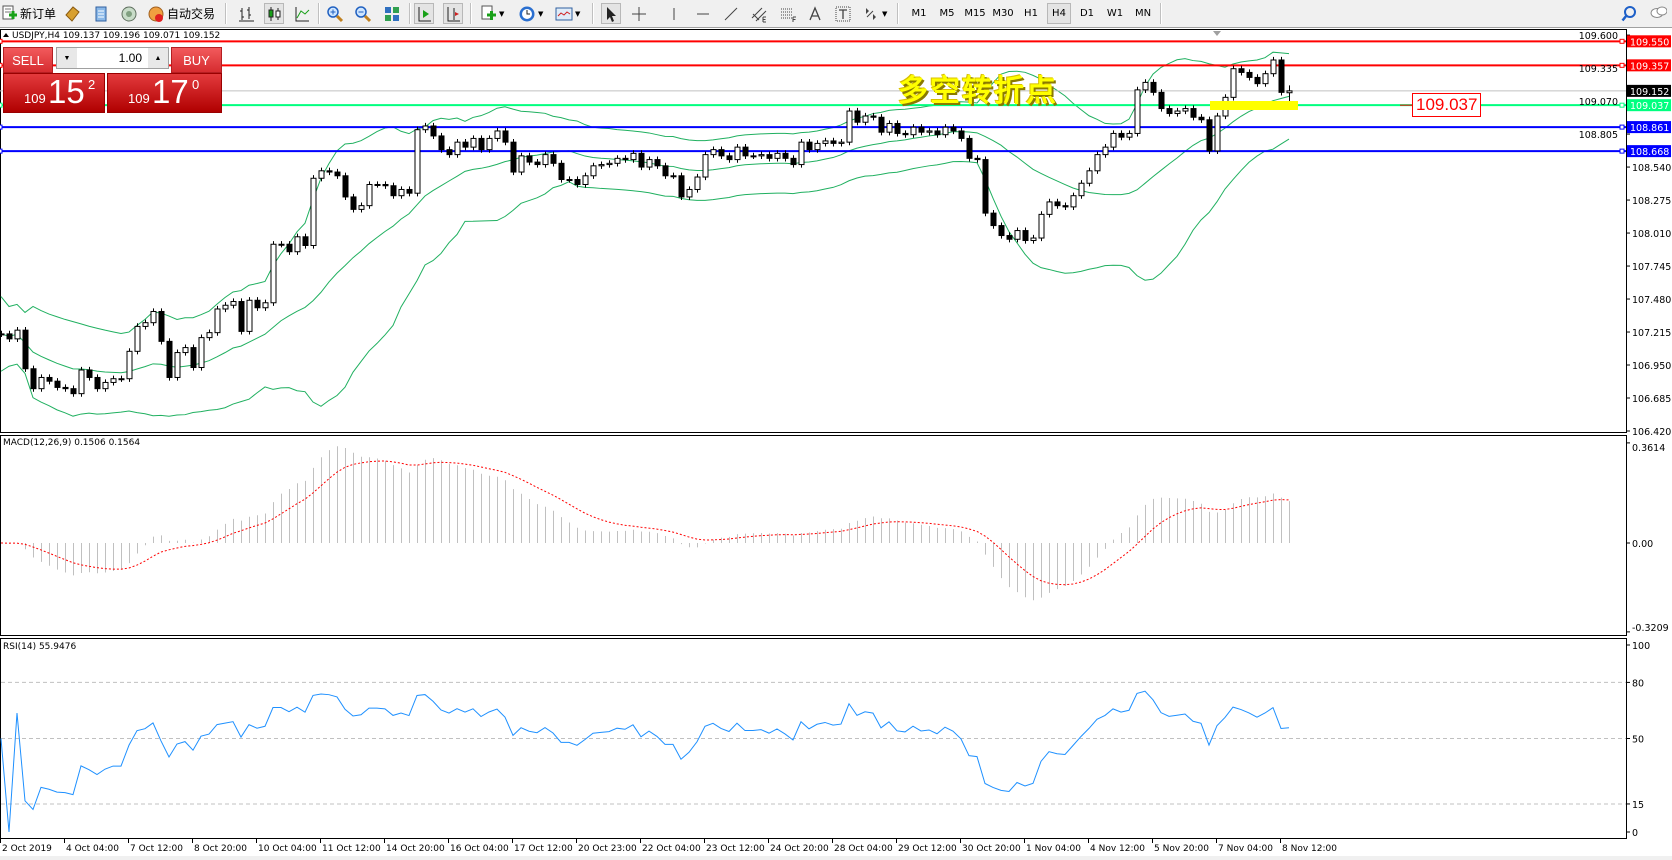  What do you see at coordinates (1658, 13) in the screenshot?
I see `chat-button` at bounding box center [1658, 13].